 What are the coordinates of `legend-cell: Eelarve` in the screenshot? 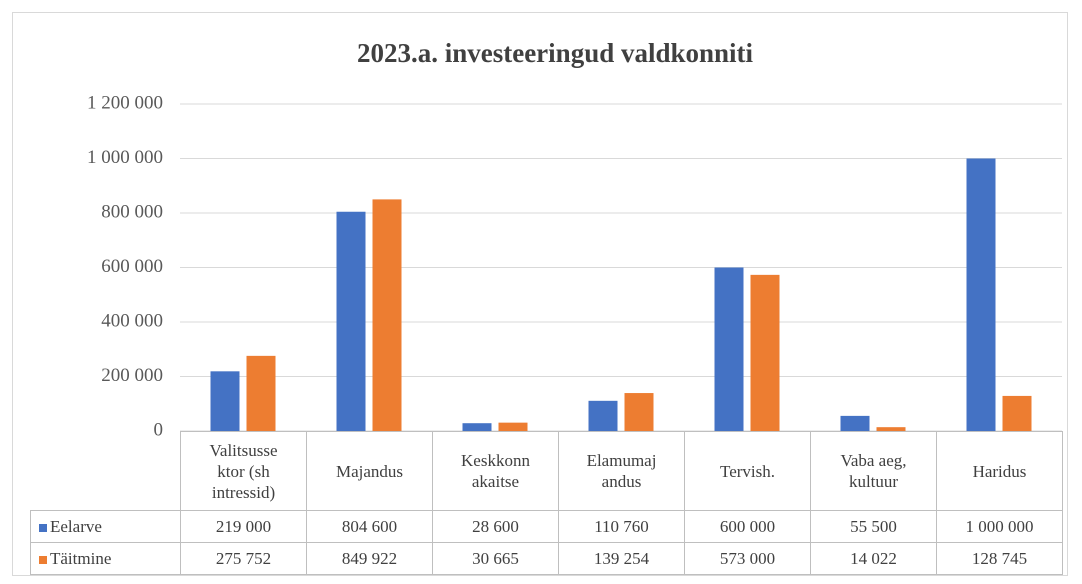 It's located at (105, 526).